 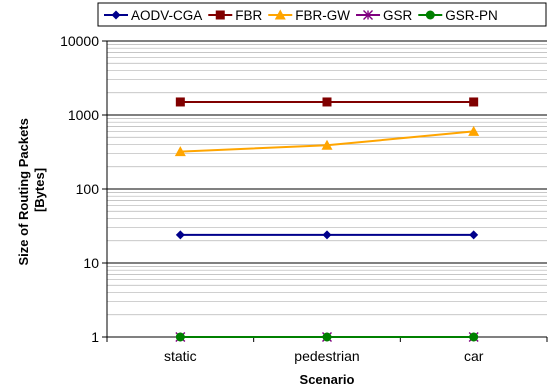 I want to click on legend-marker-gsr-pn, so click(x=430, y=15).